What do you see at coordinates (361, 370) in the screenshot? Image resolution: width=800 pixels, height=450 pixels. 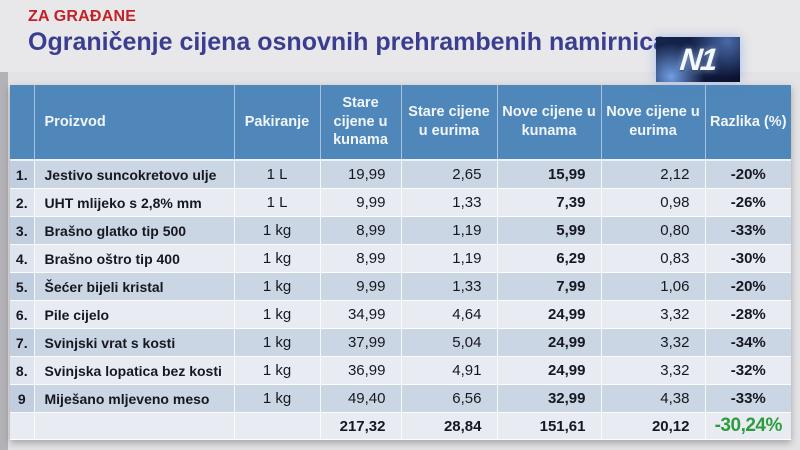 I see `old-price-kuna: 36,99` at bounding box center [361, 370].